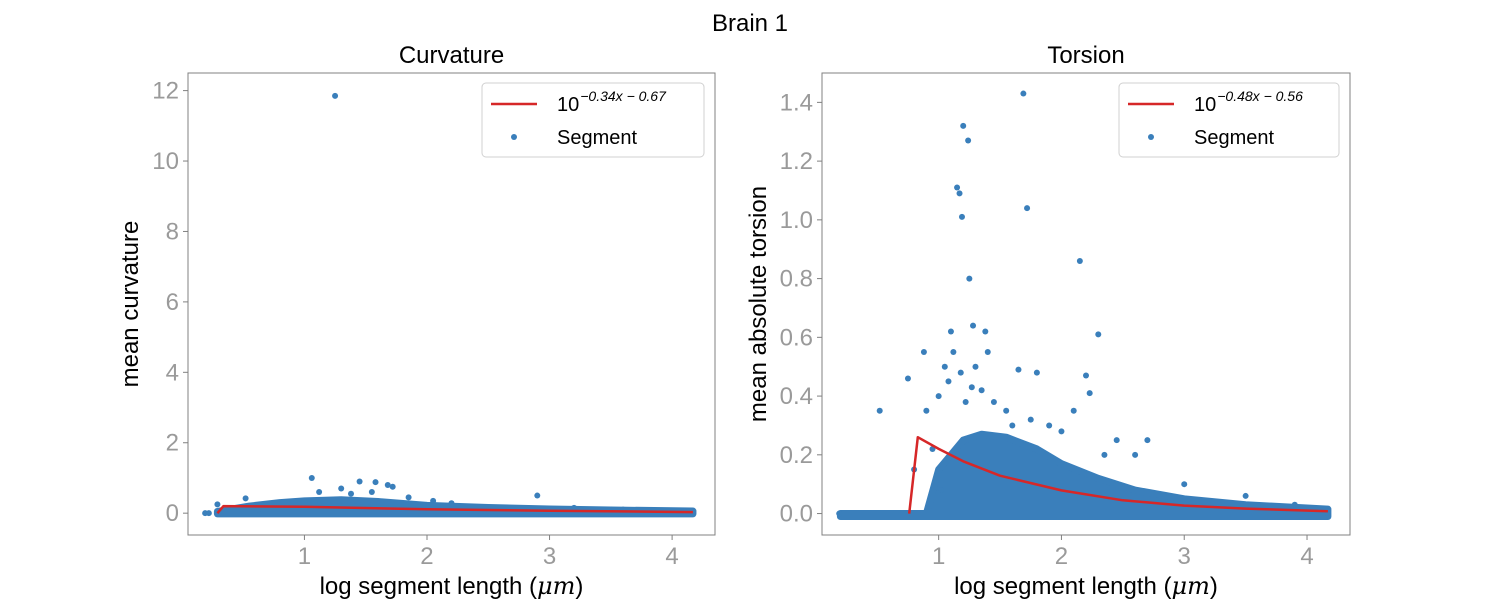  I want to click on y-tick-label: 0.0, so click(796, 514).